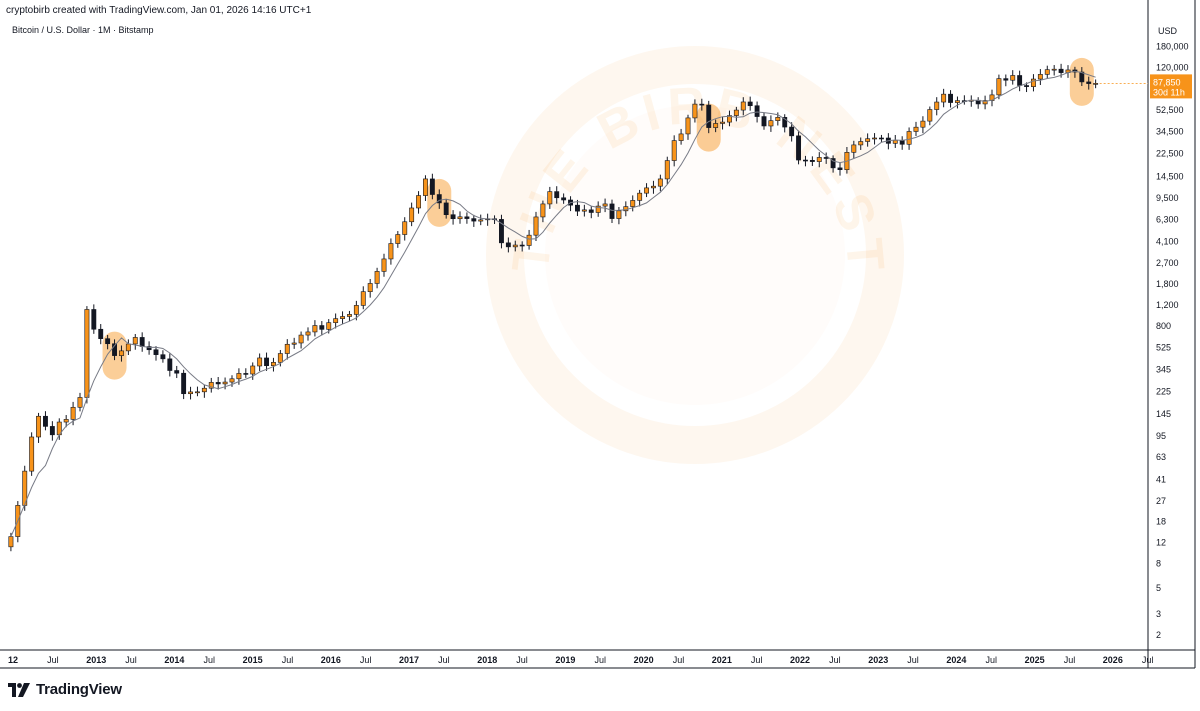 The image size is (1200, 711). What do you see at coordinates (253, 660) in the screenshot?
I see `time-tick-label: 2015` at bounding box center [253, 660].